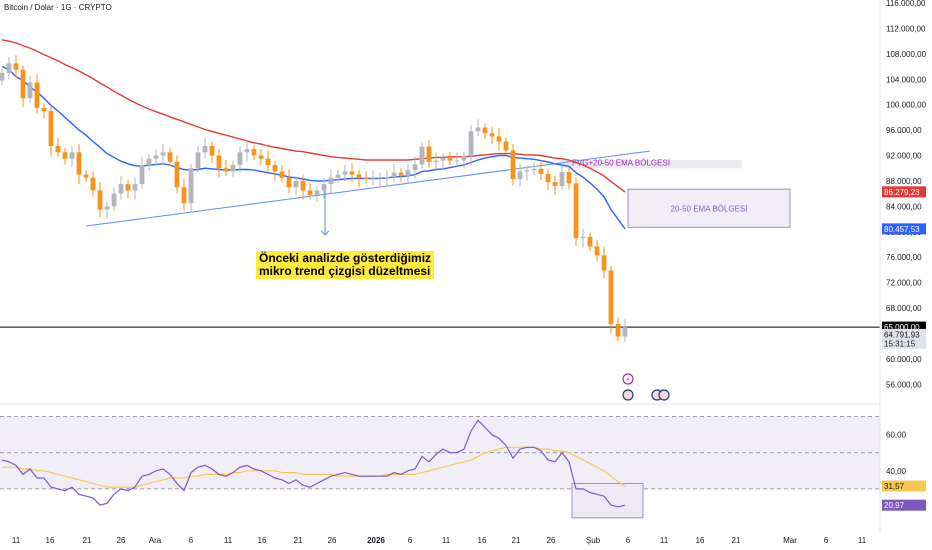 The height and width of the screenshot is (550, 932). I want to click on ema50-badge-text: 86.279,23, so click(902, 192).